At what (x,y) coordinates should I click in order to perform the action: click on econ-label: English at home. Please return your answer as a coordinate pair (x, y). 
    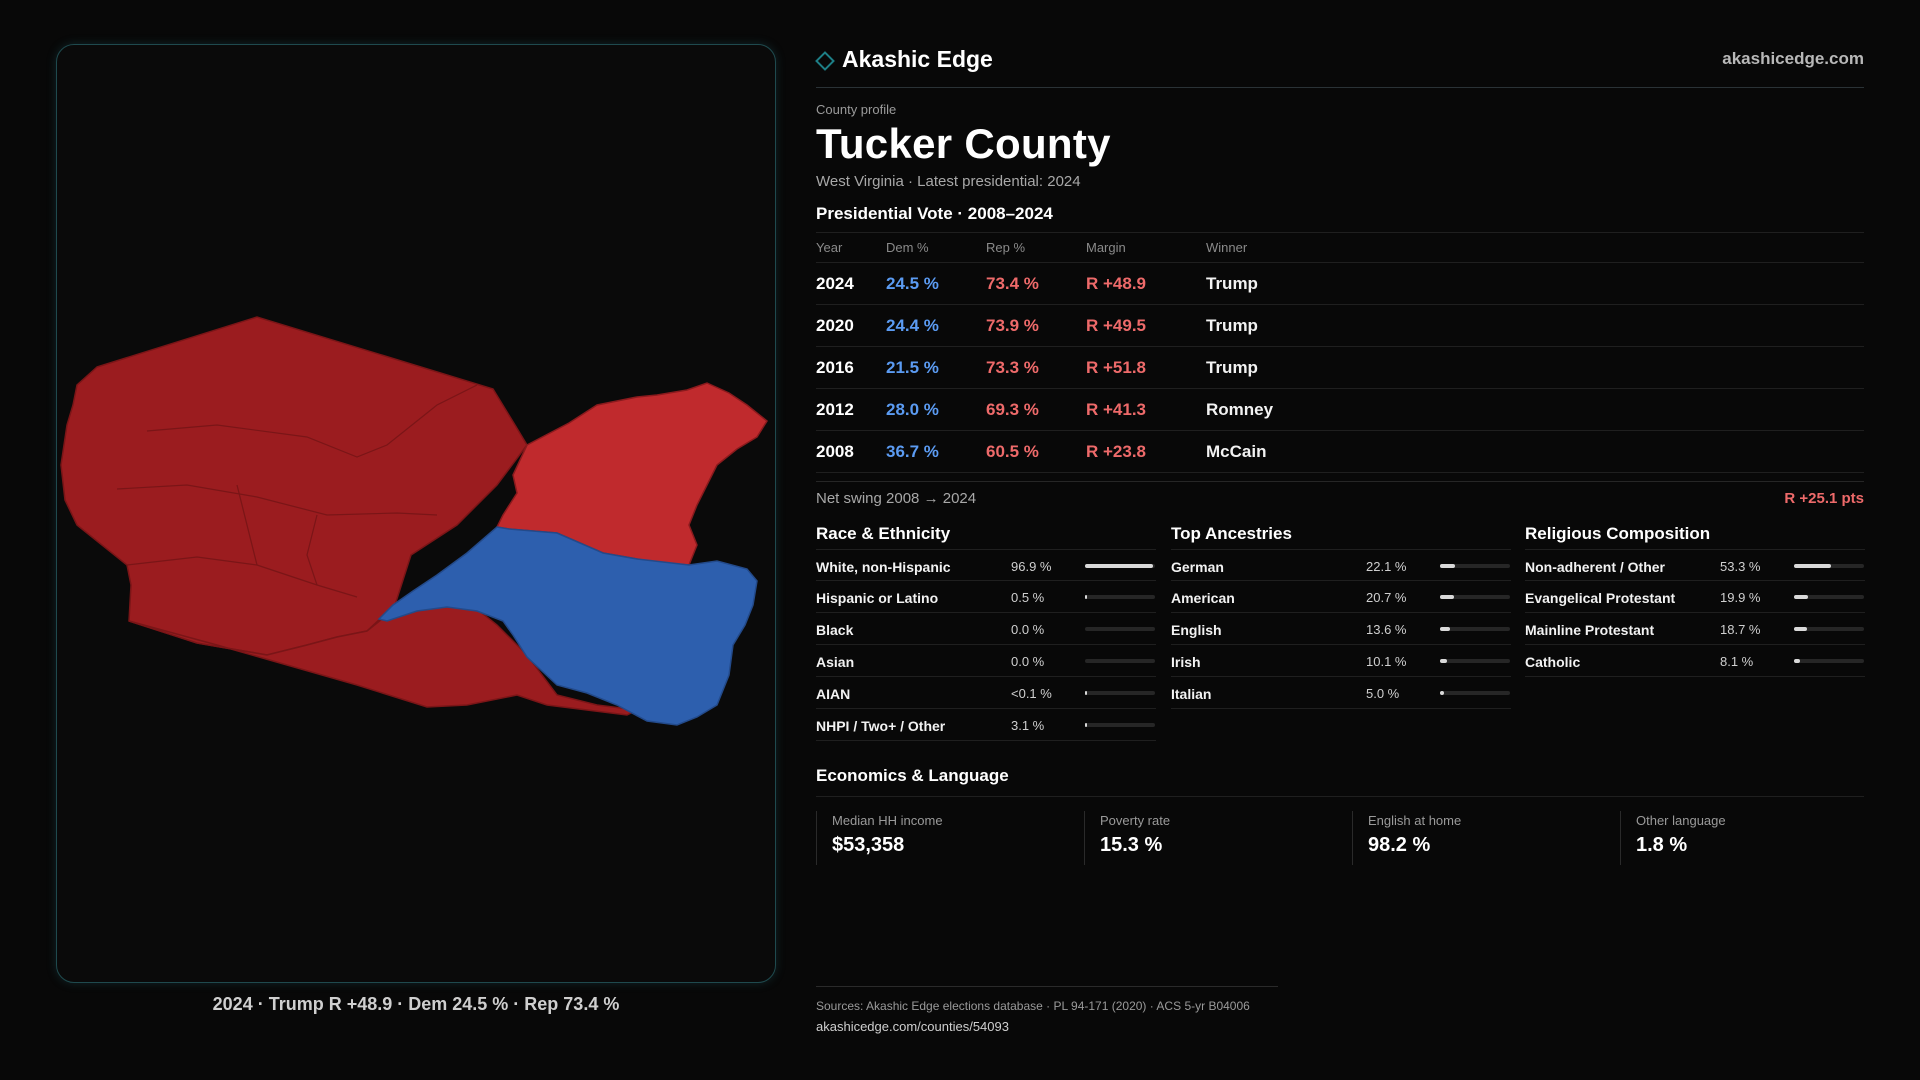
    Looking at the image, I should click on (1415, 820).